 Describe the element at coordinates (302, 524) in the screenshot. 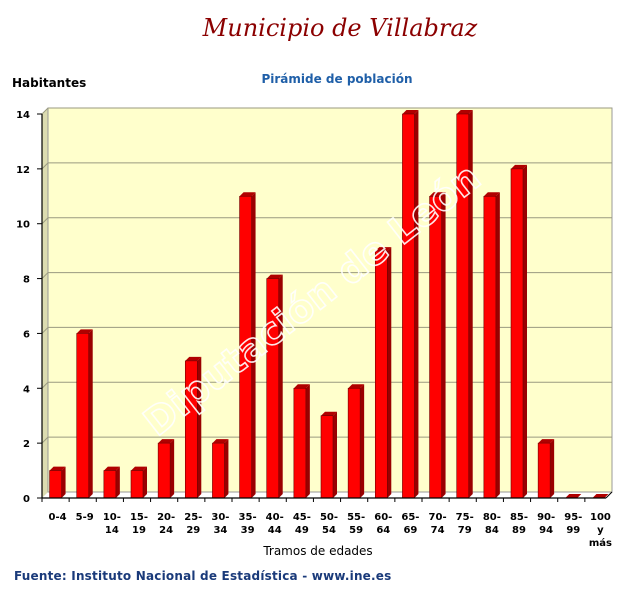

I see `x-tick-label: 45-49` at that location.